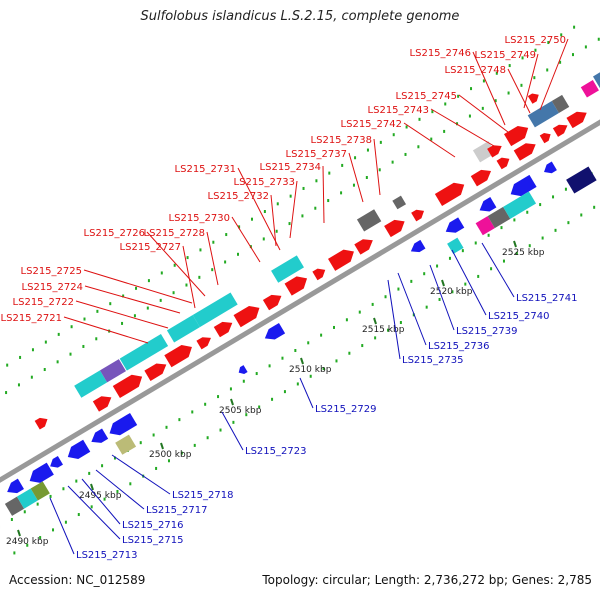  I want to click on gene-label: LS215_2721, so click(31, 318).